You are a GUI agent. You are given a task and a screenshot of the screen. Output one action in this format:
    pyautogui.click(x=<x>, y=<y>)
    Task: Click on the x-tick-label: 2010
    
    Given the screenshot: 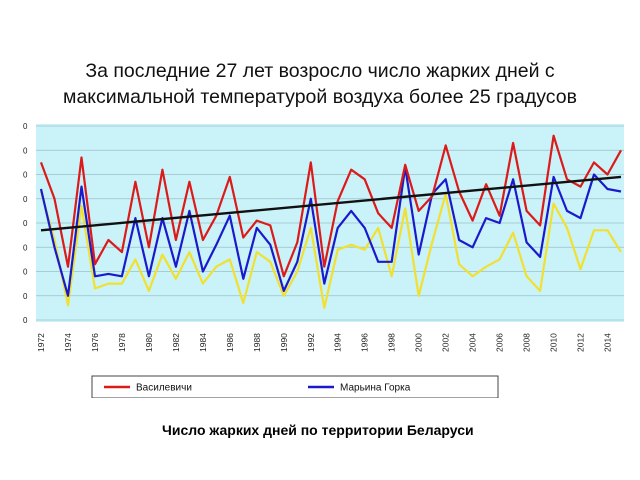 What is the action you would take?
    pyautogui.click(x=554, y=342)
    